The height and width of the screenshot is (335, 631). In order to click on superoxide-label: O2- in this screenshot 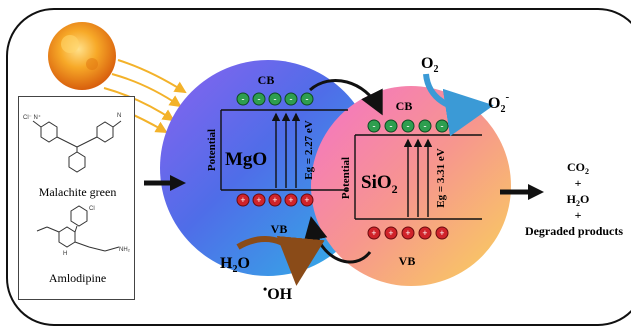, I will do `click(498, 103)`.